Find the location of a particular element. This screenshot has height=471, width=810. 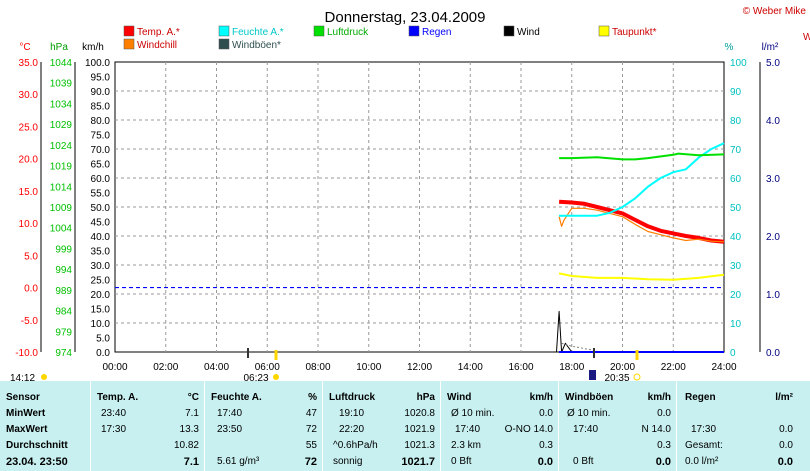

sensor-header: Sensor is located at coordinates (23, 397).